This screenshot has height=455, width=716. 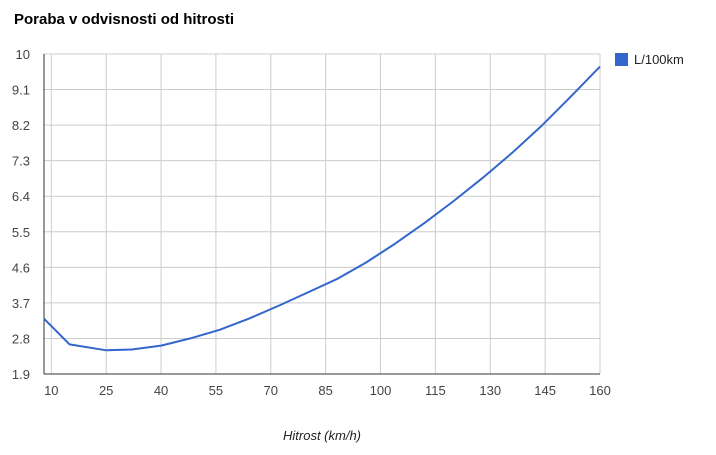 What do you see at coordinates (106, 390) in the screenshot?
I see `x-tick-label: 25` at bounding box center [106, 390].